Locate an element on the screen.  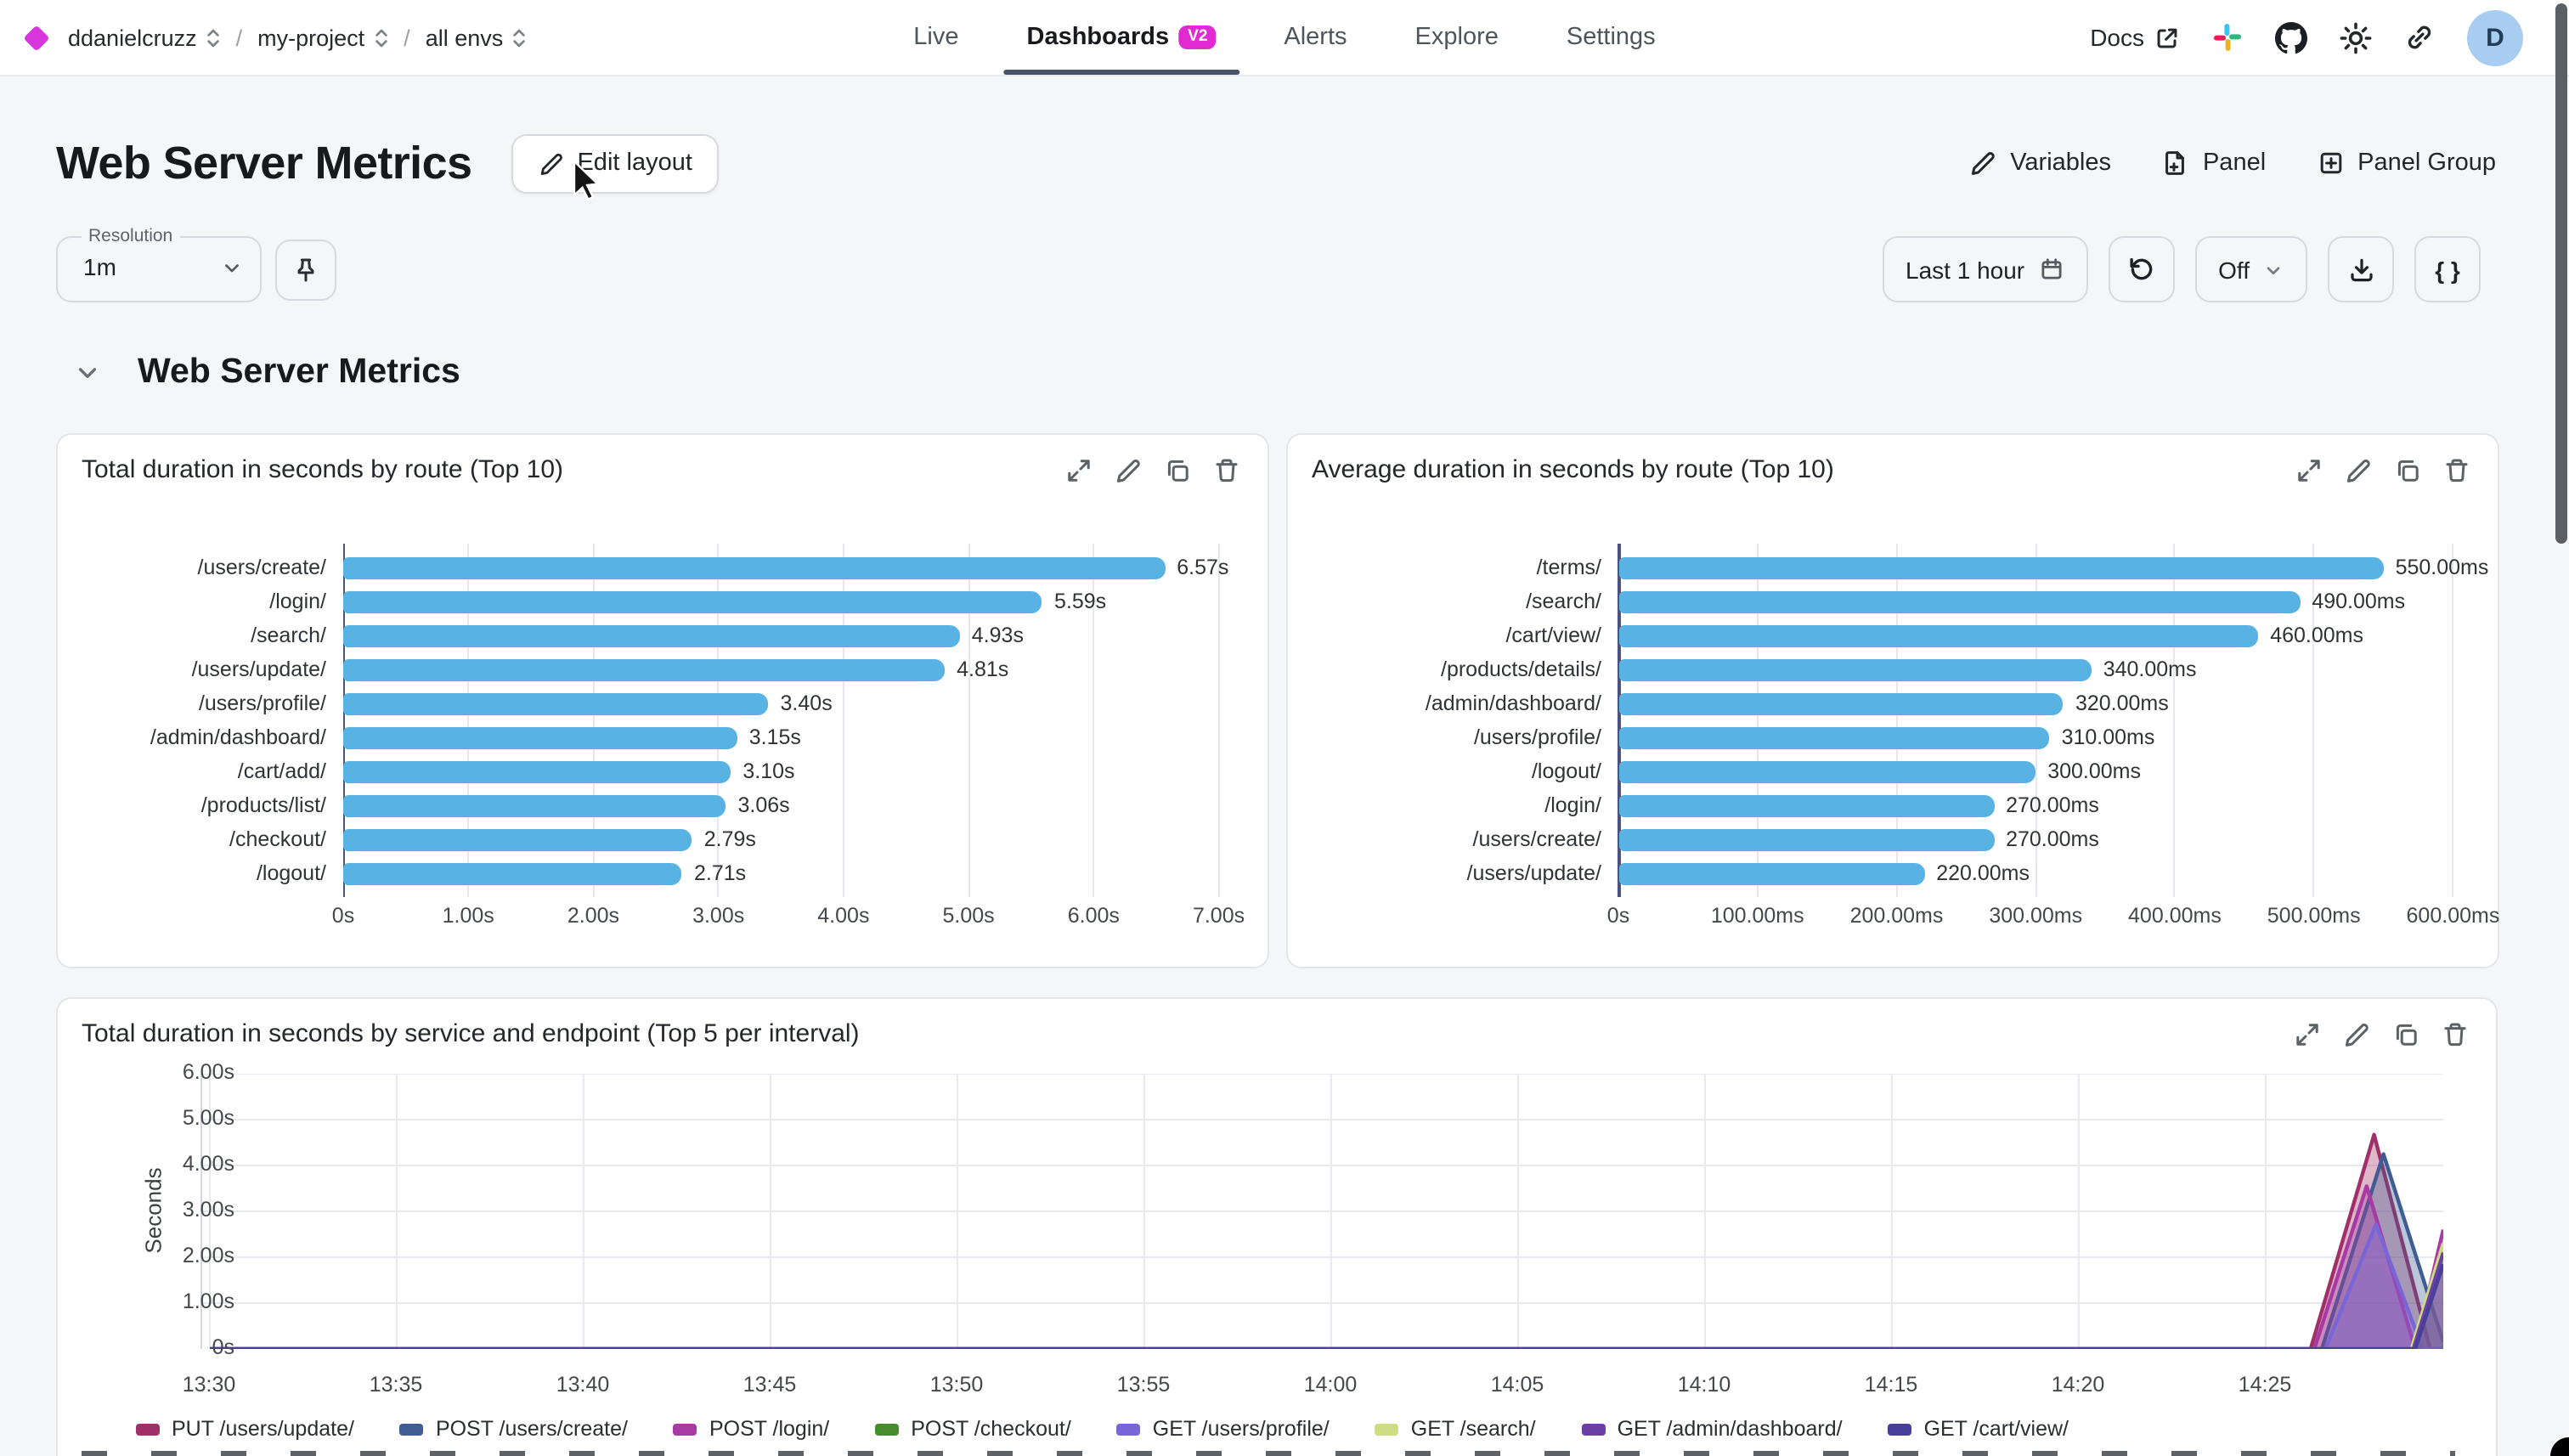
bar-row: /admin/dashboard/3.15s is located at coordinates (663, 737).